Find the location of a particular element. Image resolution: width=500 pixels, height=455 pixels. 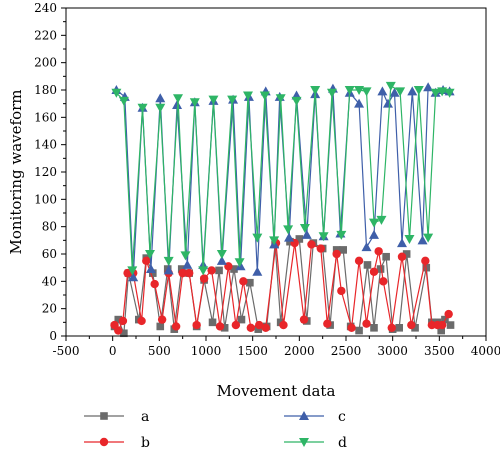

y-tick-label: 140 is located at coordinates (45, 145).